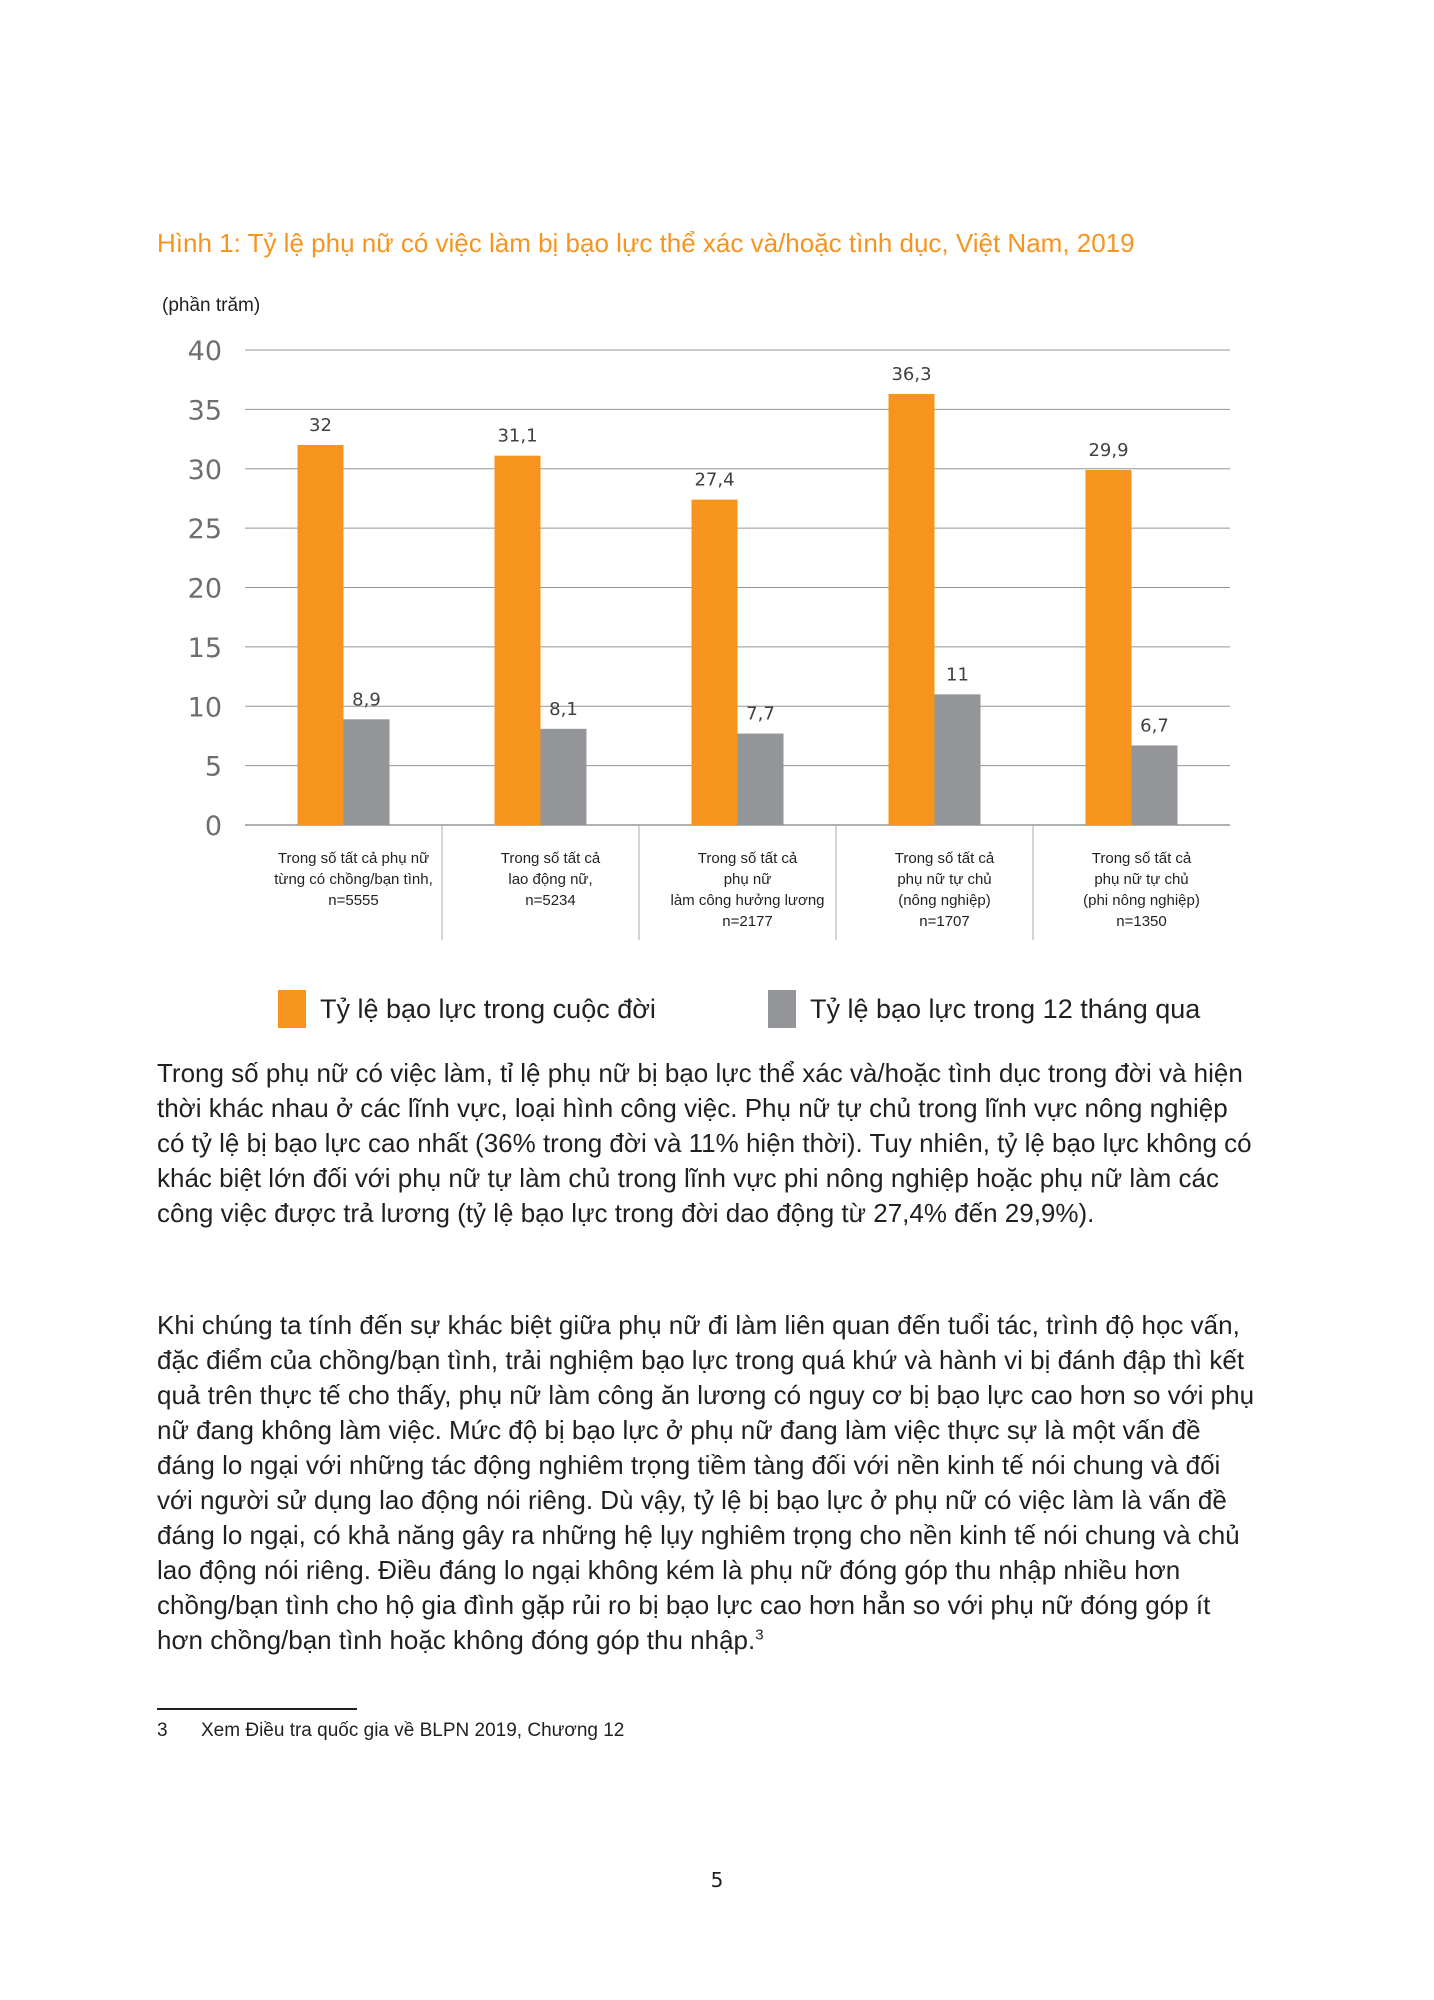 This screenshot has height=2000, width=1434. I want to click on category-label: lao động nữ,, so click(550, 879).